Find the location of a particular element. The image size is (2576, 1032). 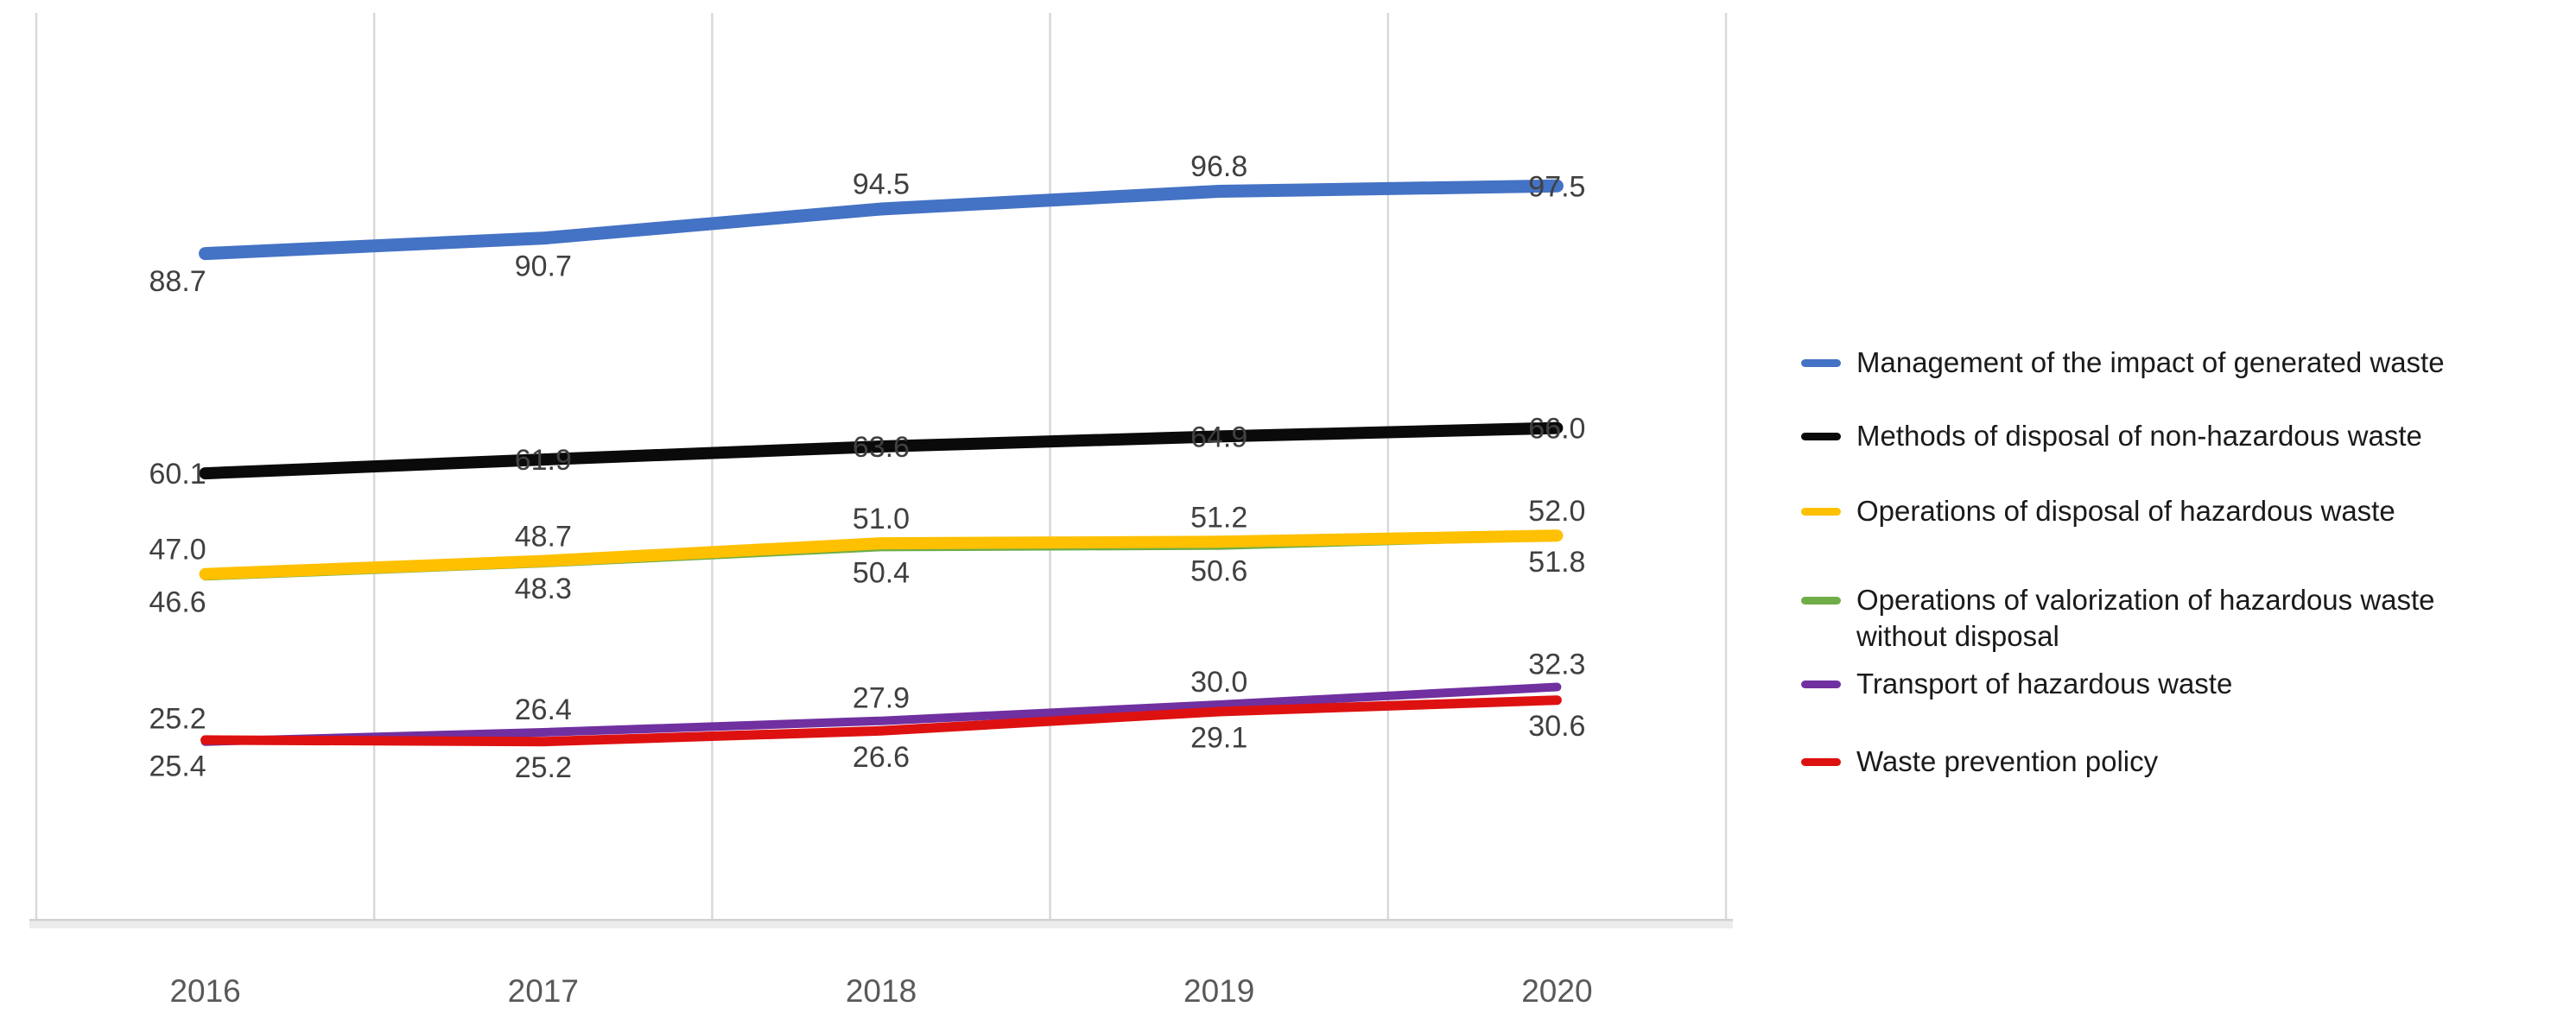

data-label: 66.0 is located at coordinates (1556, 430).